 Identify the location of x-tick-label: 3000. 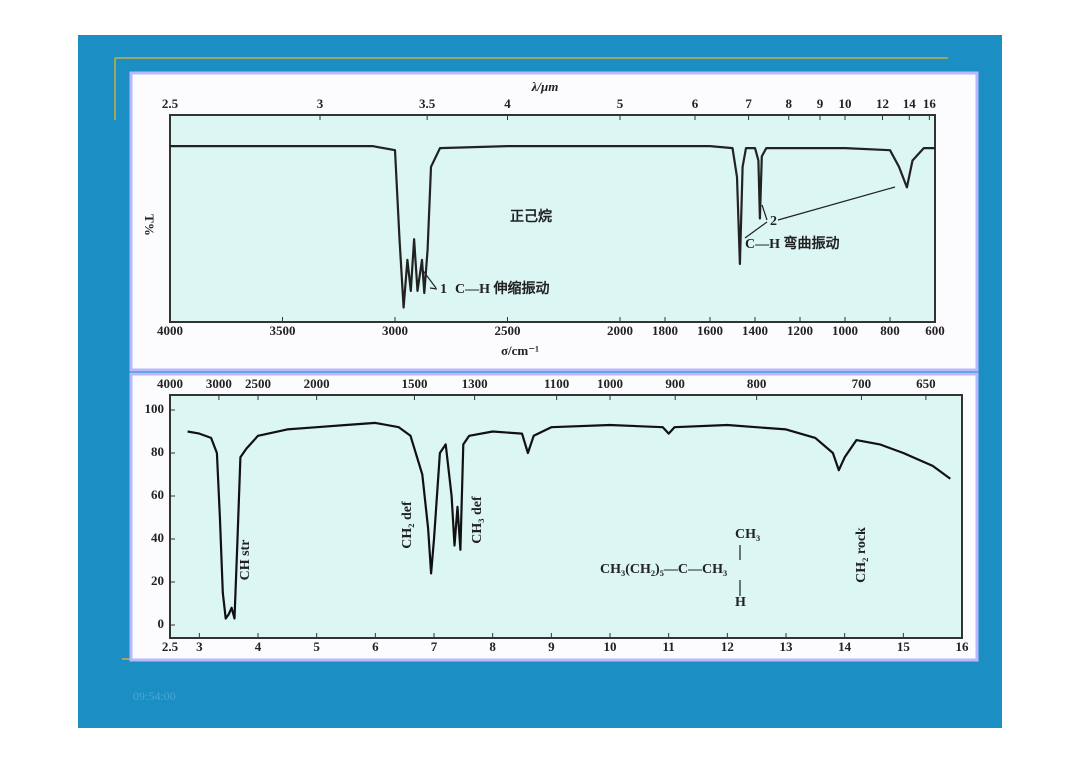
(395, 330).